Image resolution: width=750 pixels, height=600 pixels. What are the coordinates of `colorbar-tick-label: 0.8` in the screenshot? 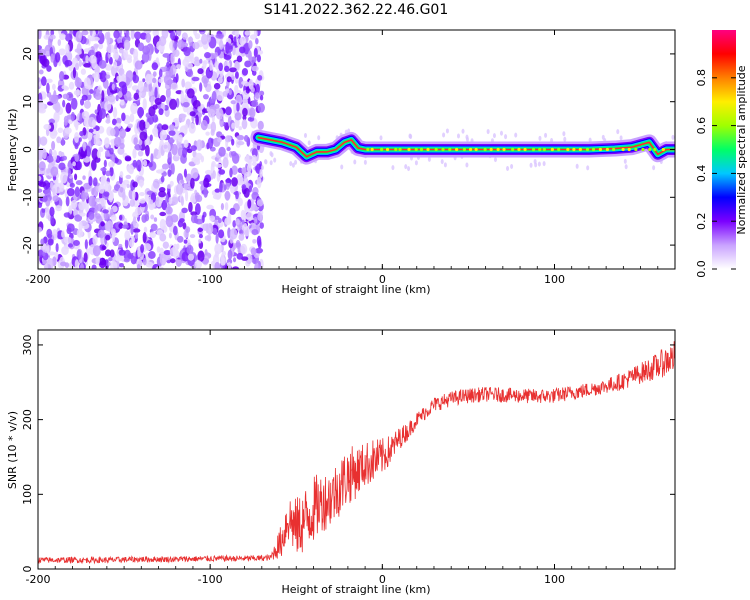 It's located at (701, 78).